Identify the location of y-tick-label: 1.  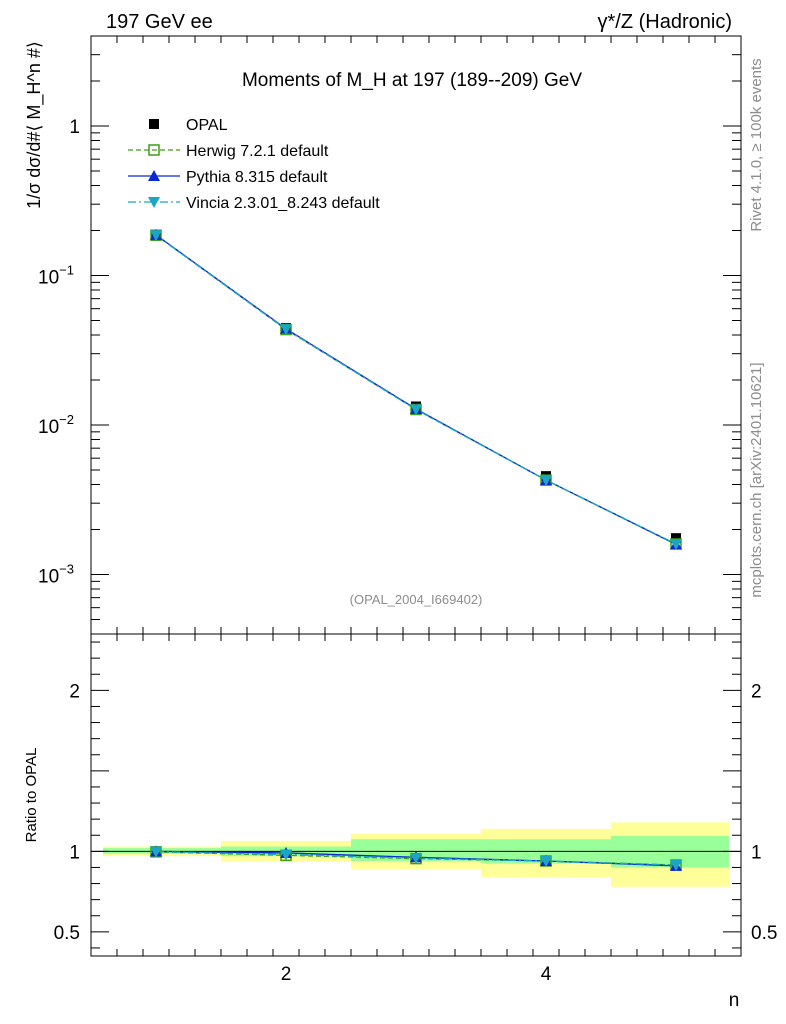
(74, 127).